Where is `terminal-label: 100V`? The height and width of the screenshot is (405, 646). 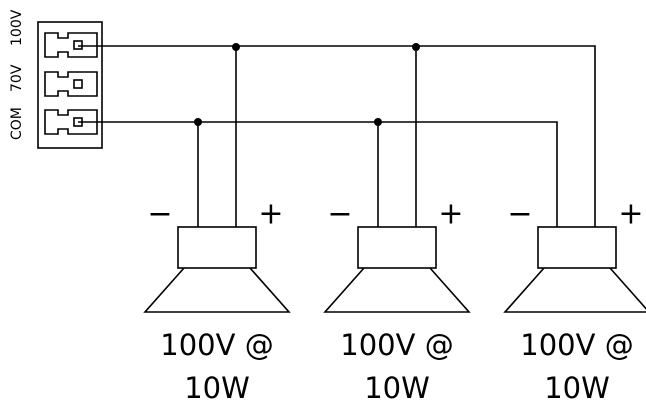
terminal-label: 100V is located at coordinates (17, 27).